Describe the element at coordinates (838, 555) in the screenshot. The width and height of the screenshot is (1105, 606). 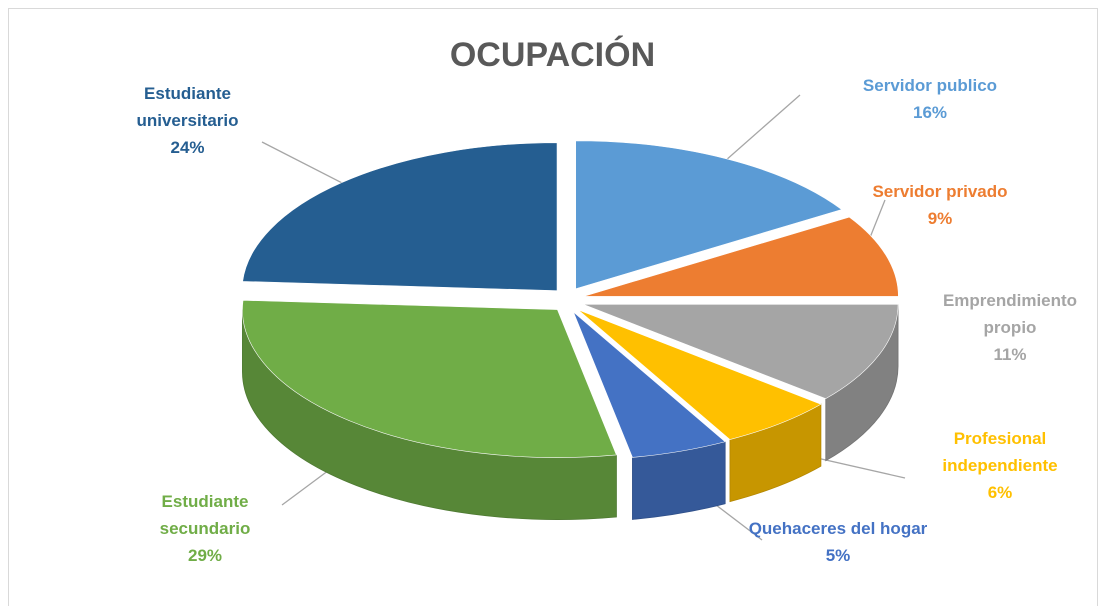
I see `label-value: 5%` at that location.